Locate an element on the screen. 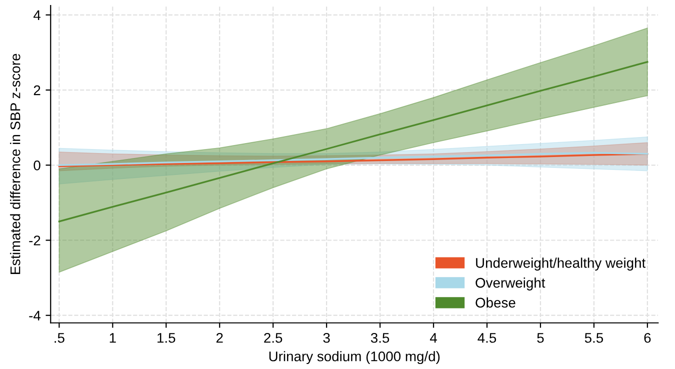 The image size is (675, 369). legend-label: Underweight/healthy weight is located at coordinates (561, 264).